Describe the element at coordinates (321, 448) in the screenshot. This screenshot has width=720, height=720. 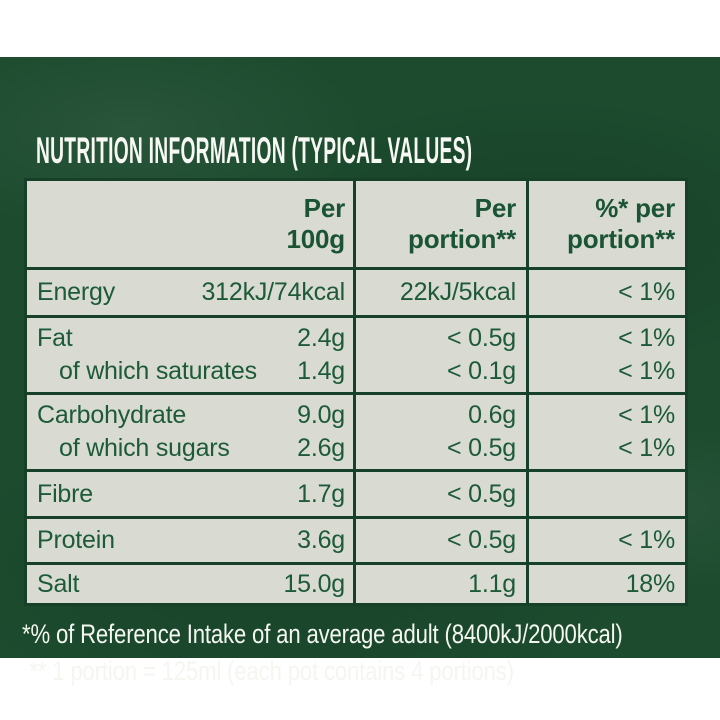
I see `value-per-100g: 2.6g` at that location.